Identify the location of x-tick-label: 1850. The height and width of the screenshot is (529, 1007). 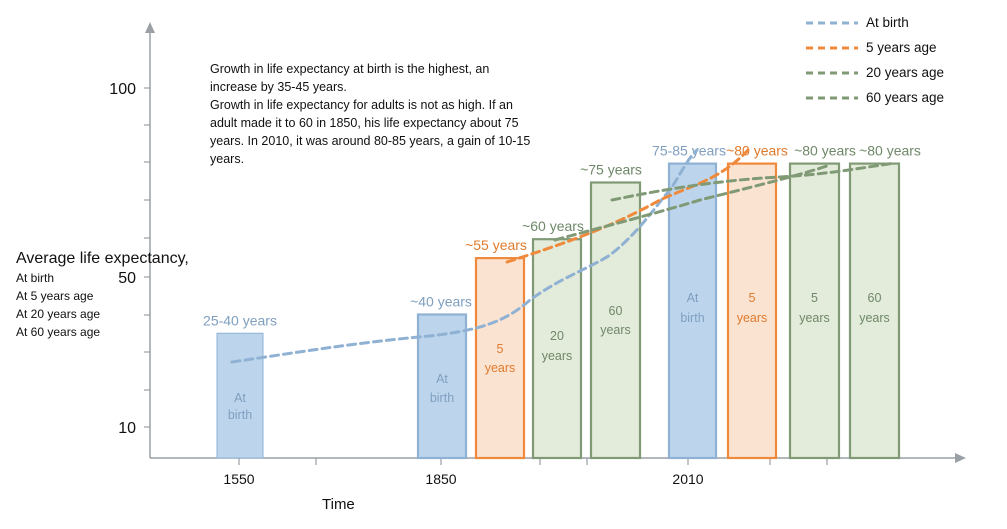
(440, 479).